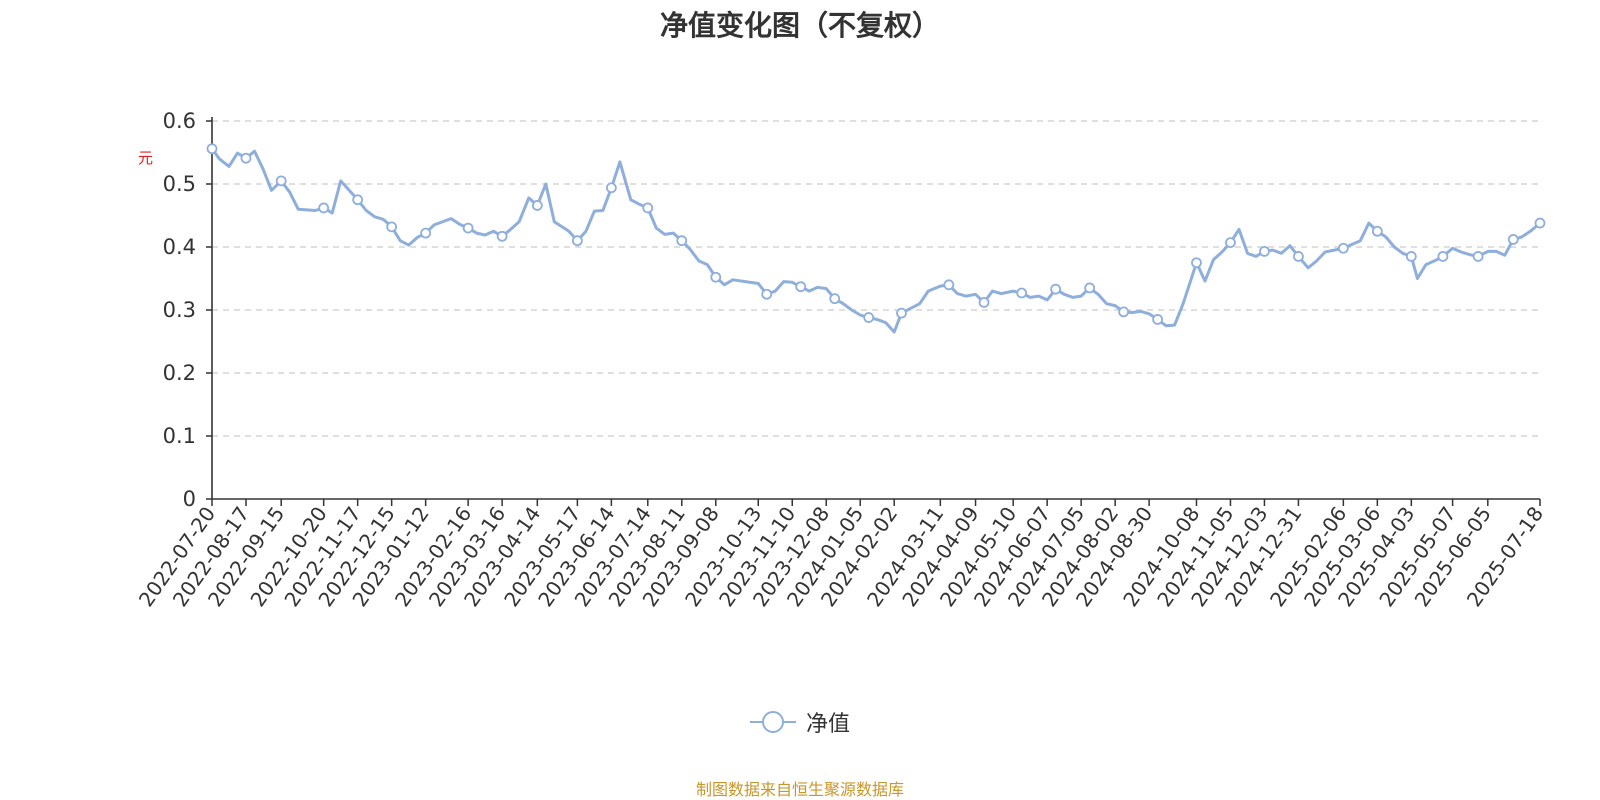  What do you see at coordinates (799, 25) in the screenshot?
I see `chart-title: 净值变化图（不复权）` at bounding box center [799, 25].